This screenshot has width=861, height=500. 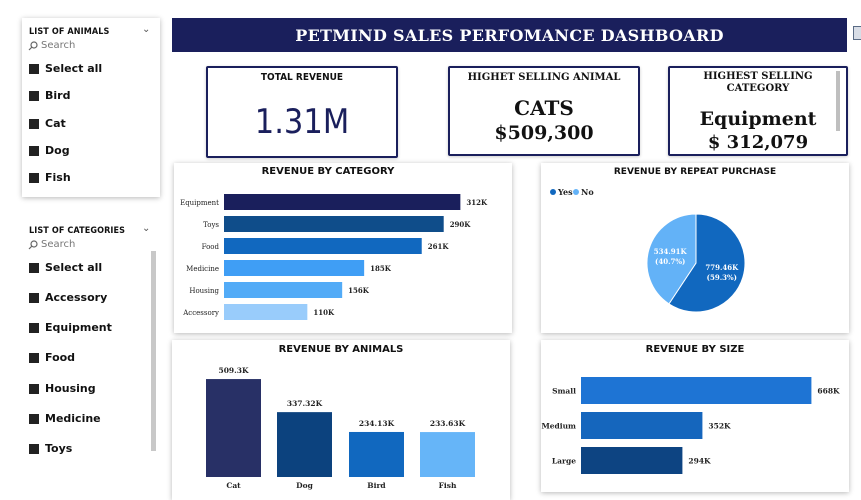 What do you see at coordinates (838, 101) in the screenshot?
I see `card-scrollbar` at bounding box center [838, 101].